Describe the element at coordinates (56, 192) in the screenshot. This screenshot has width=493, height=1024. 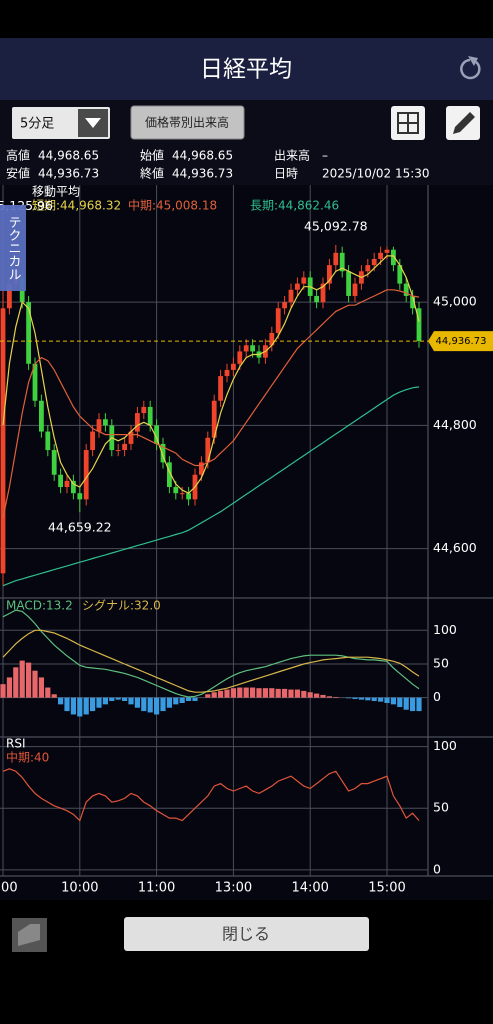
I see `legend-title: 移動平均` at that location.